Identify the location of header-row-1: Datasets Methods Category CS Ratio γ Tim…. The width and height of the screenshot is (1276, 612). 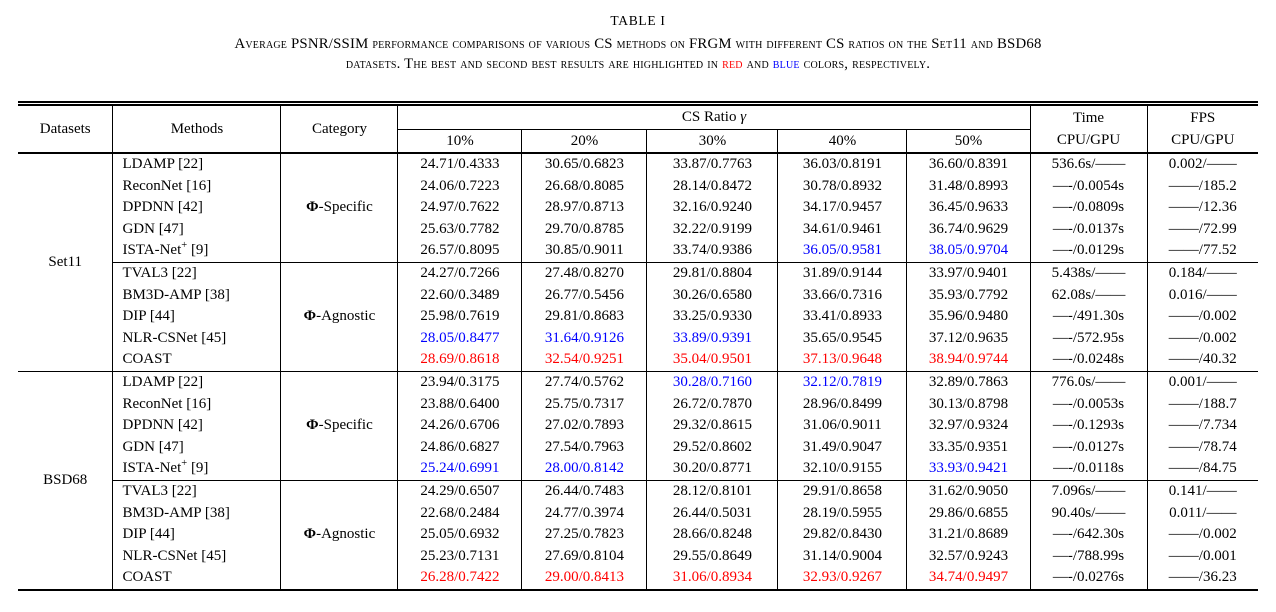
(638, 128).